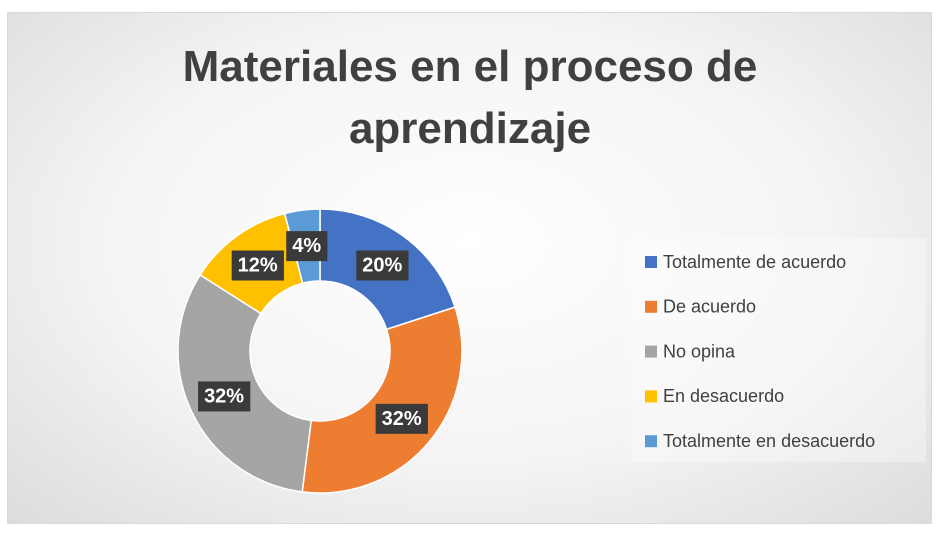  Describe the element at coordinates (382, 400) in the screenshot. I see `donut-segment` at that location.